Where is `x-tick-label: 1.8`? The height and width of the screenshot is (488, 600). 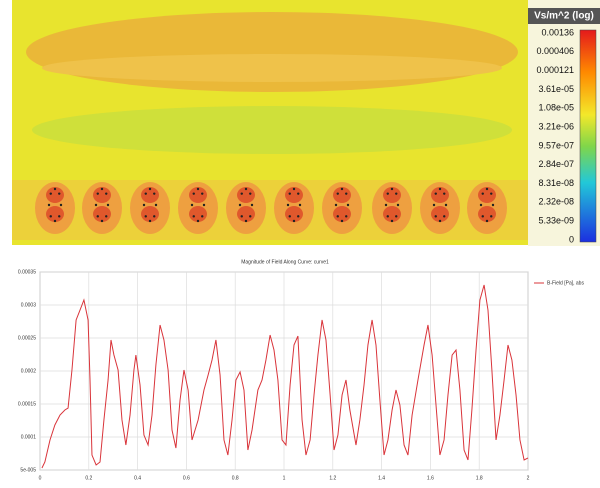
x-tick-label: 1.8 is located at coordinates (479, 478).